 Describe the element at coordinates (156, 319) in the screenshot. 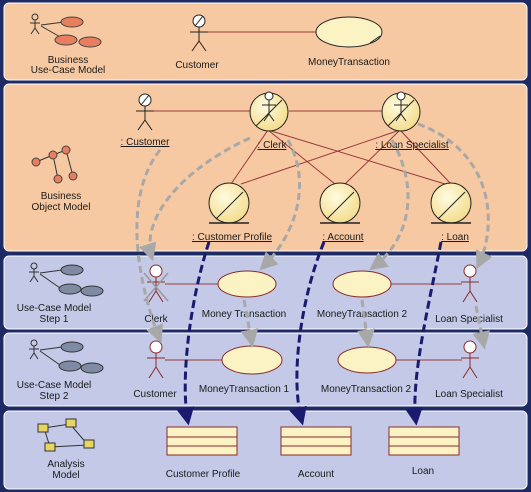

I see `actor-clerk-step1-label: Clerk` at that location.